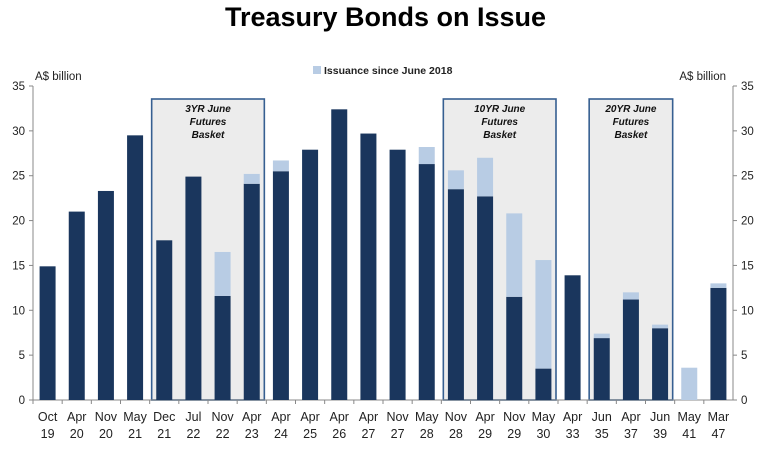 This screenshot has width=771, height=451. I want to click on legend-swatch, so click(317, 70).